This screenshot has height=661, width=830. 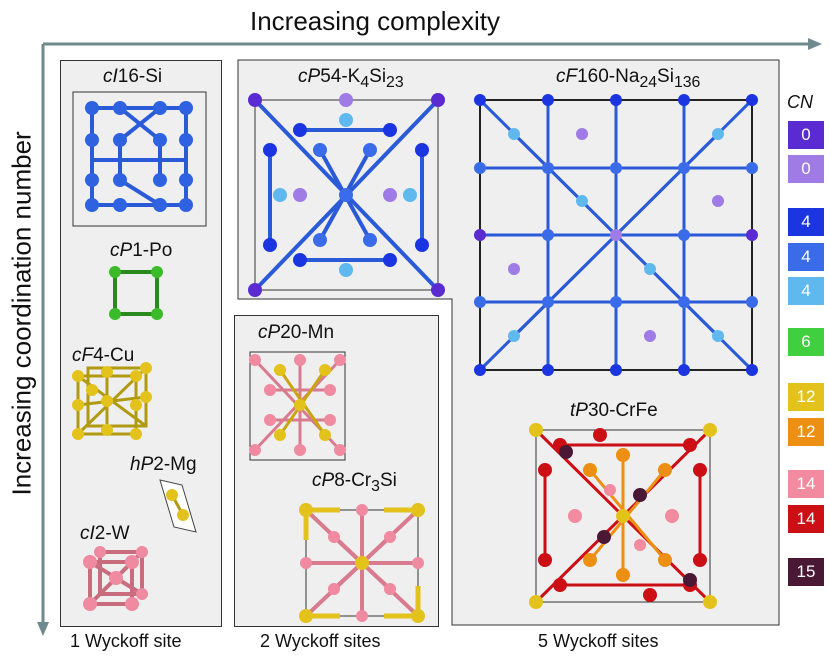 I want to click on hp2-mg-title: hP2-Mg, so click(x=163, y=464).